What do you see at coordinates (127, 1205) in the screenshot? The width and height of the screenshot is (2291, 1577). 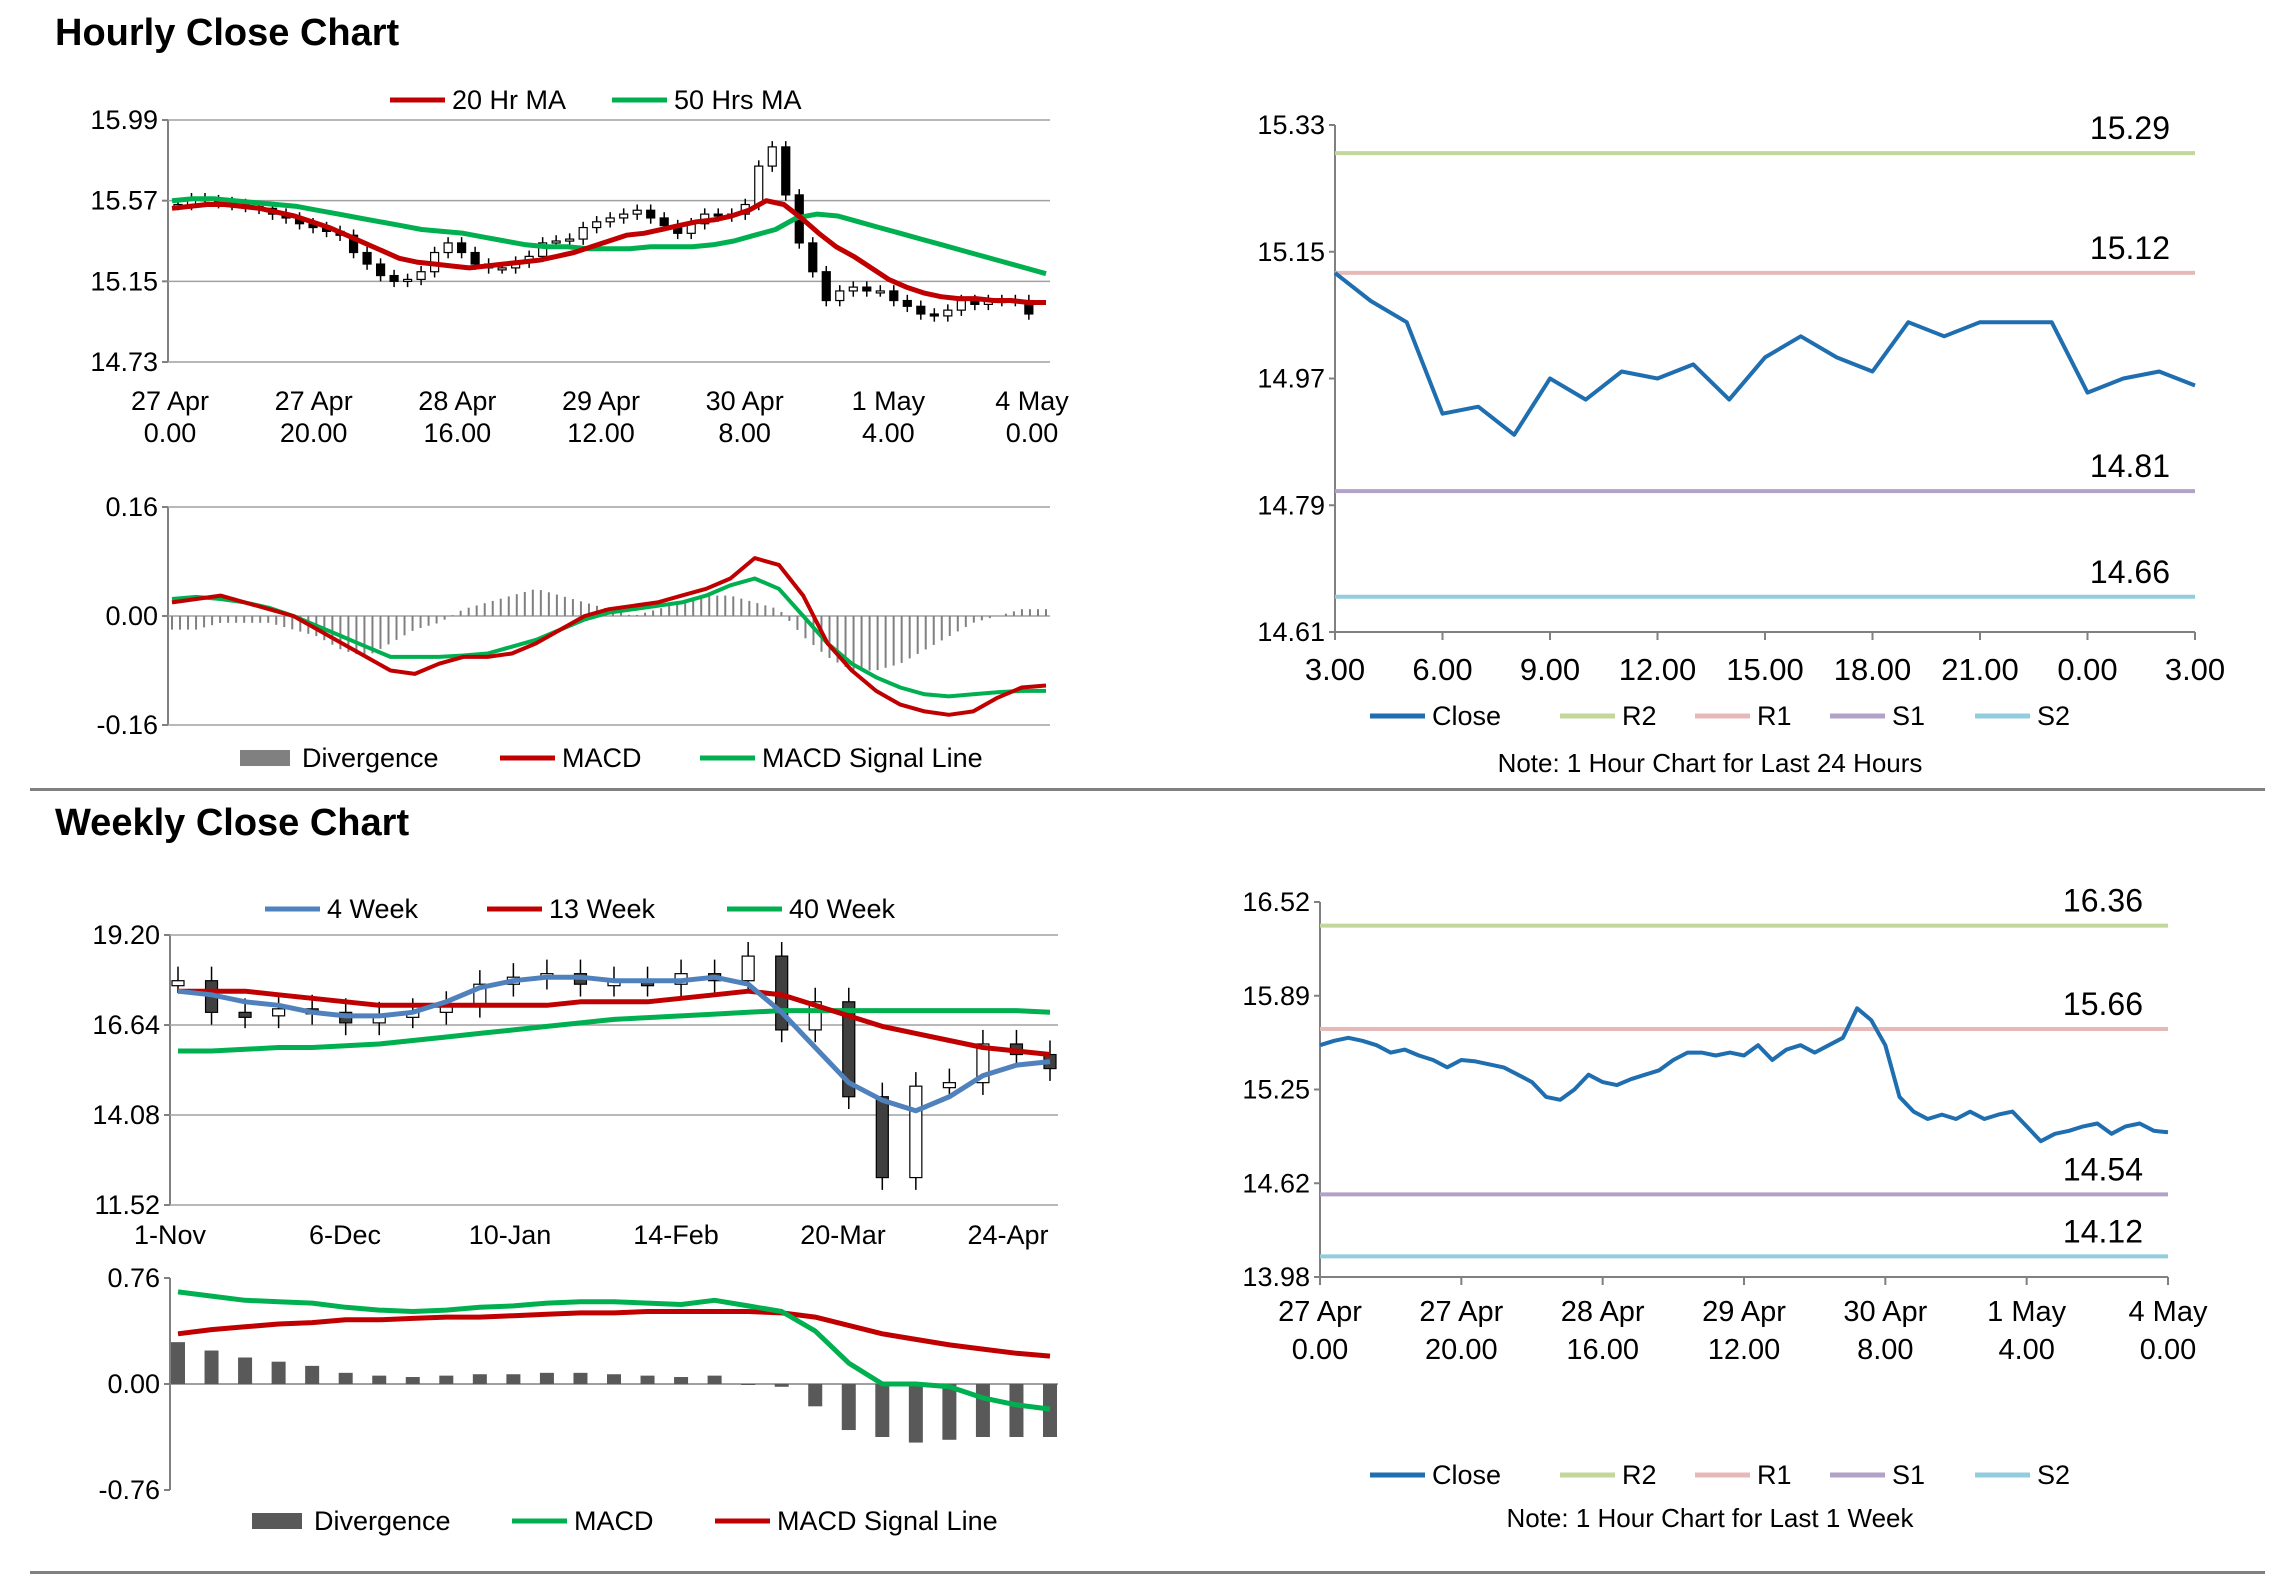 I see `weekly-price-y-tick: 11.52` at bounding box center [127, 1205].